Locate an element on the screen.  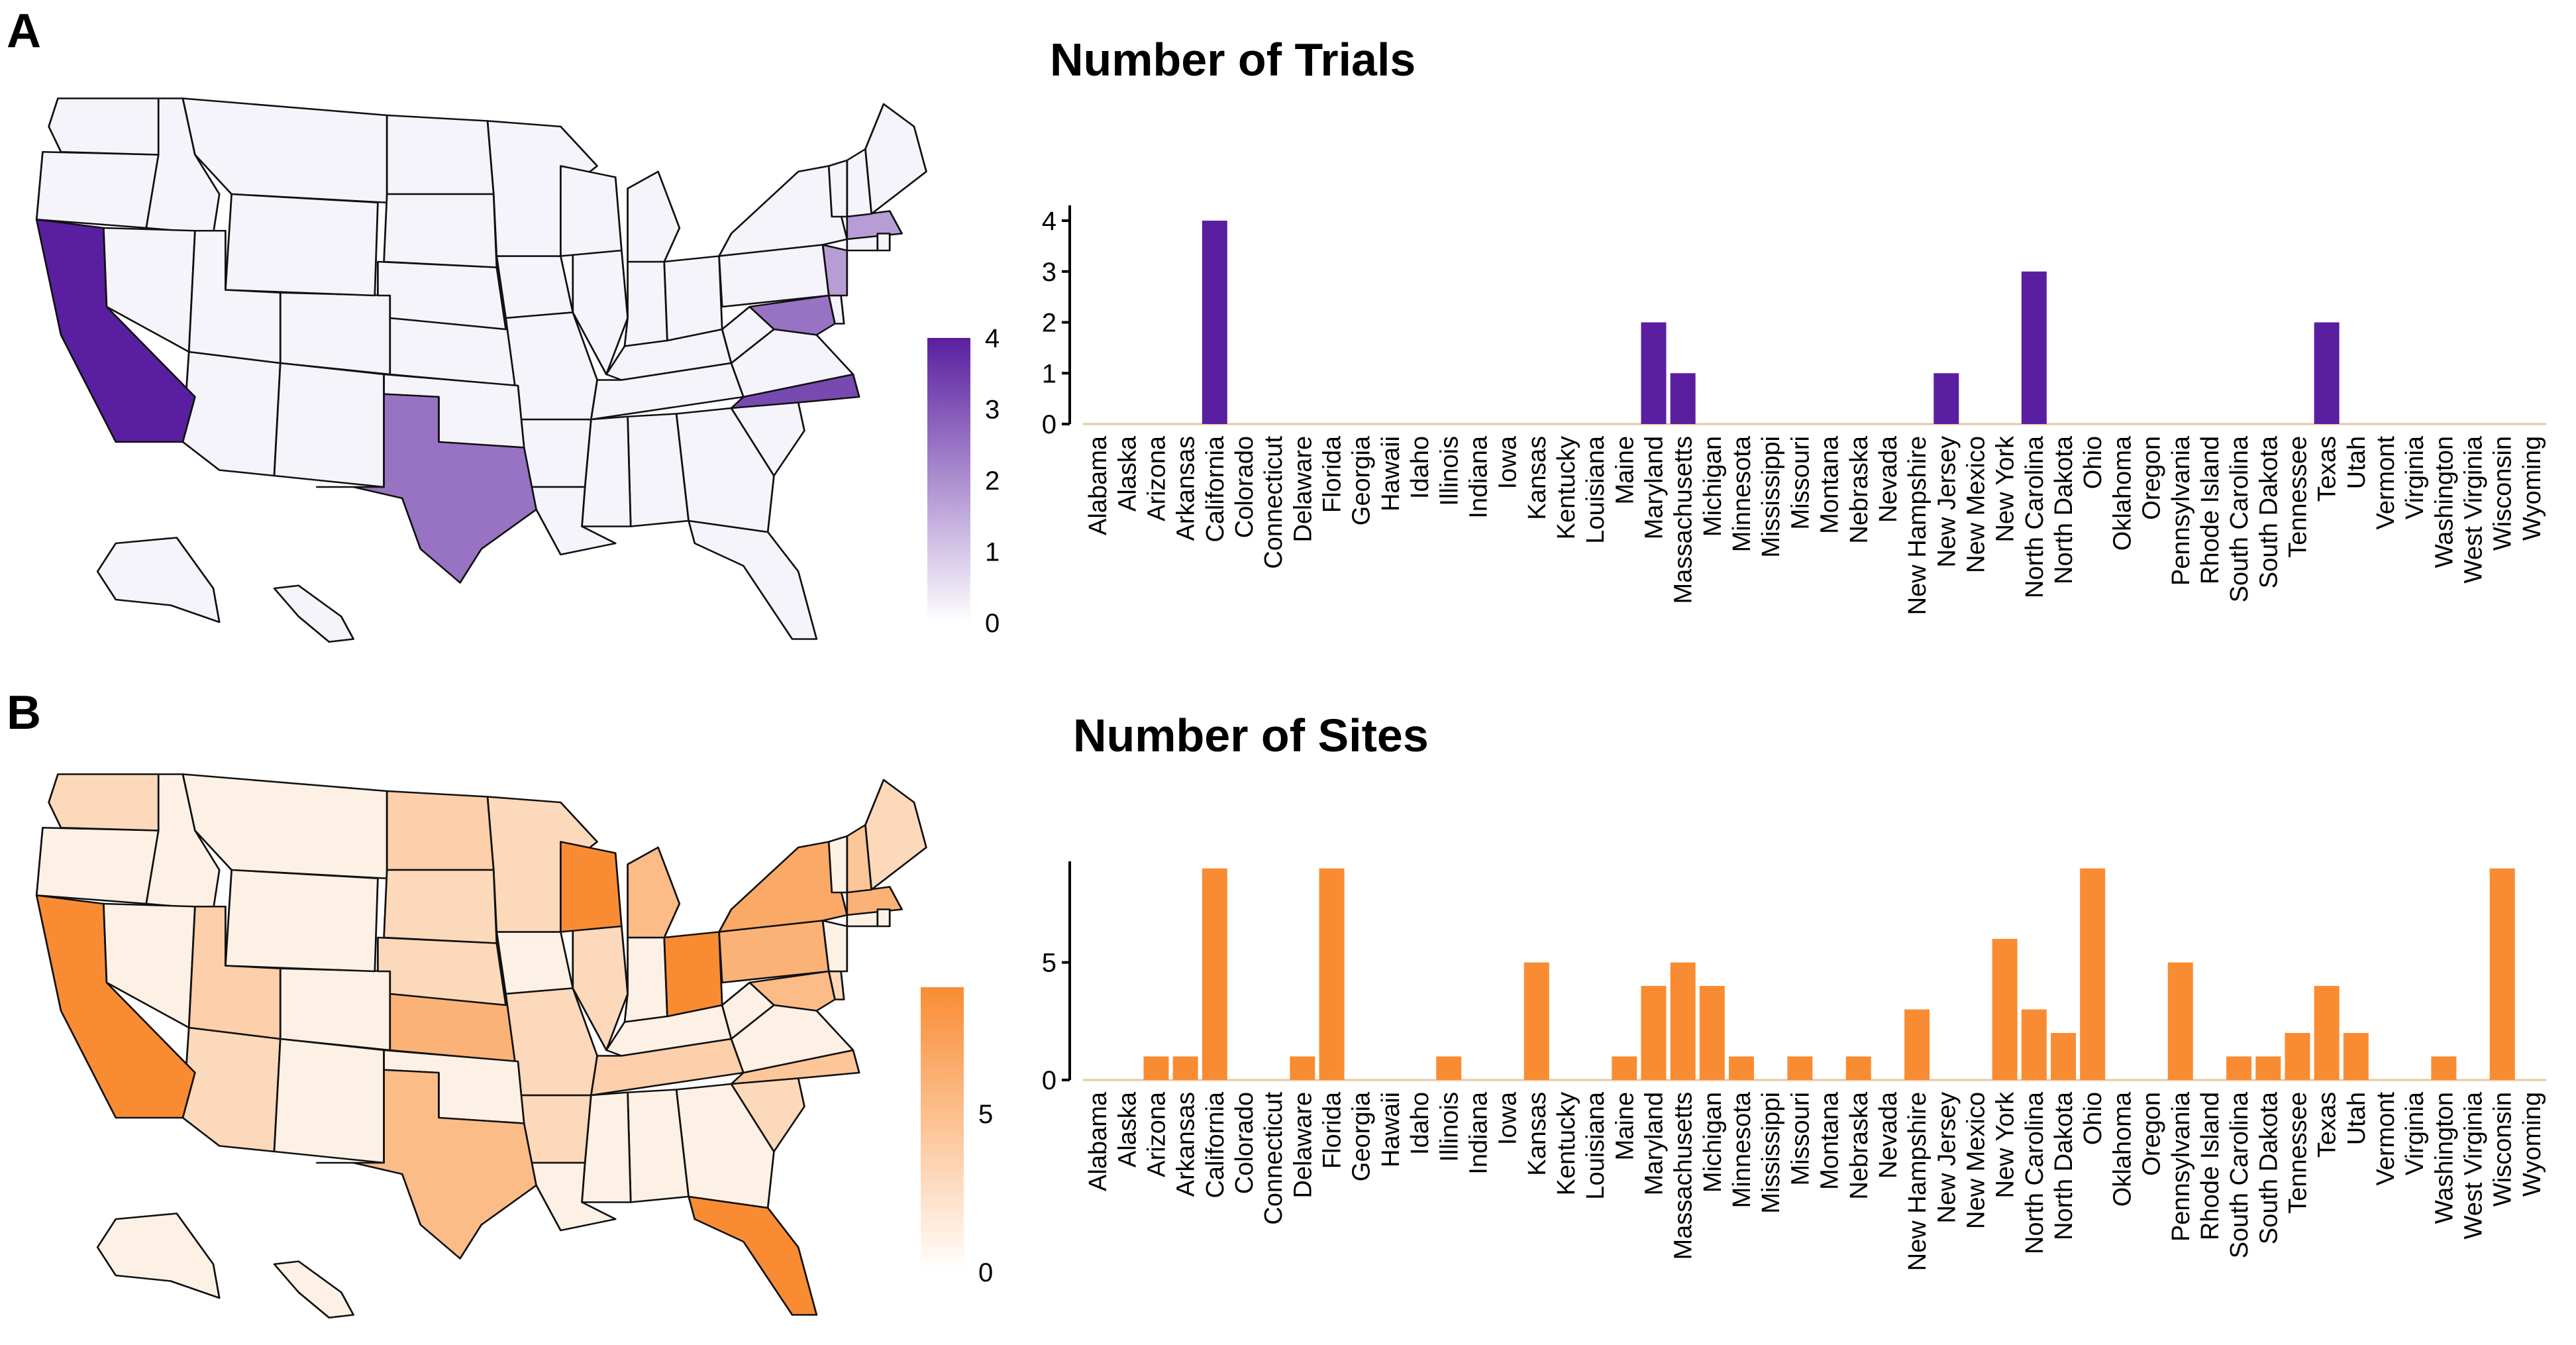
sites-x-tick-label: Pennsylvania is located at coordinates (2181, 1166).